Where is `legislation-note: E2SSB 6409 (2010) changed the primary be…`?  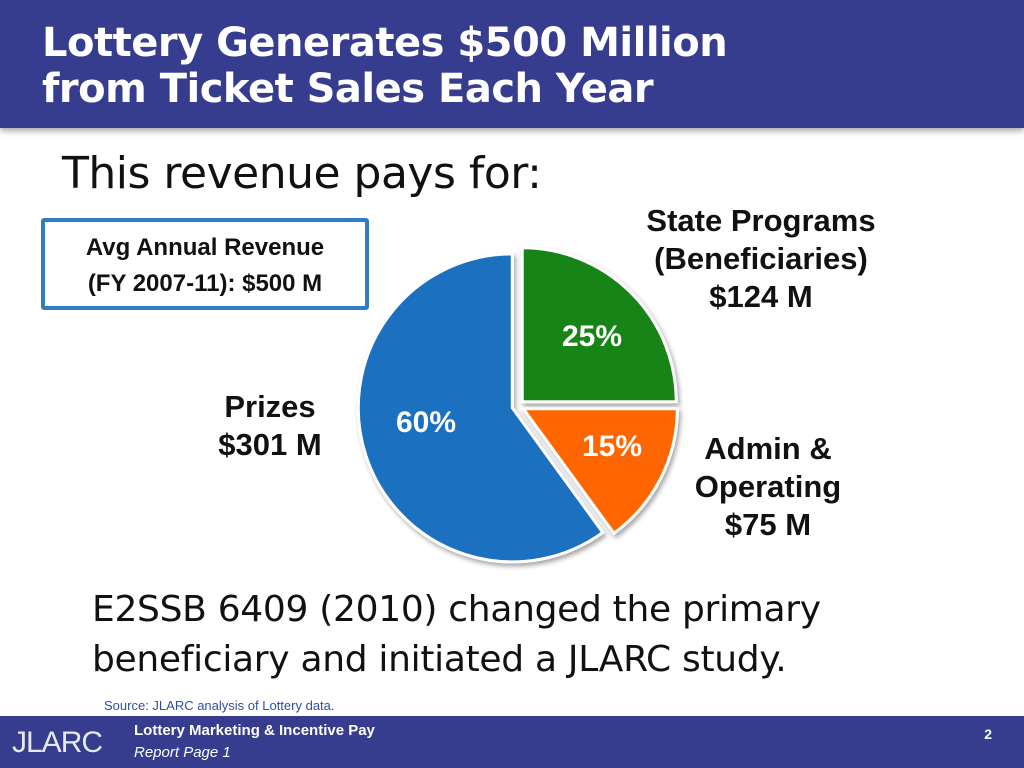
legislation-note: E2SSB 6409 (2010) changed the primary be… is located at coordinates (456, 635).